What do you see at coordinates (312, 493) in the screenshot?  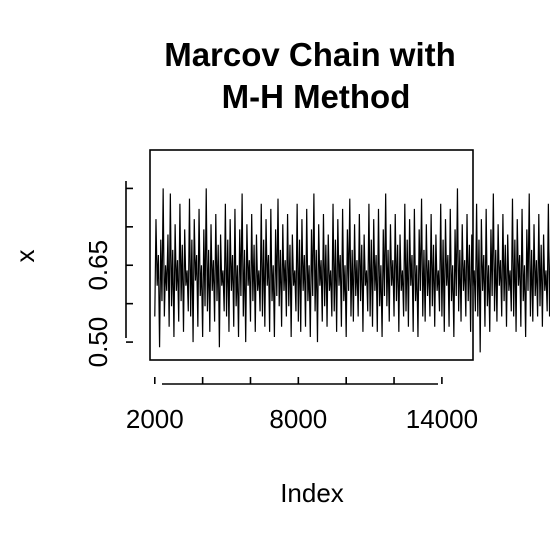 I see `x-axis-label: Index` at bounding box center [312, 493].